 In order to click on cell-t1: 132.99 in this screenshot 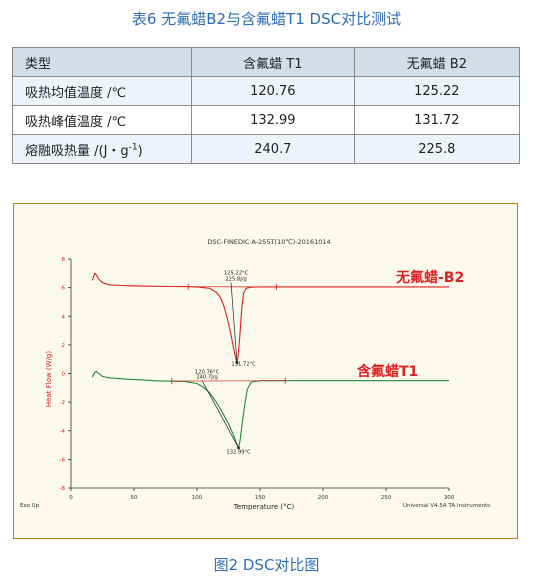, I will do `click(273, 120)`.